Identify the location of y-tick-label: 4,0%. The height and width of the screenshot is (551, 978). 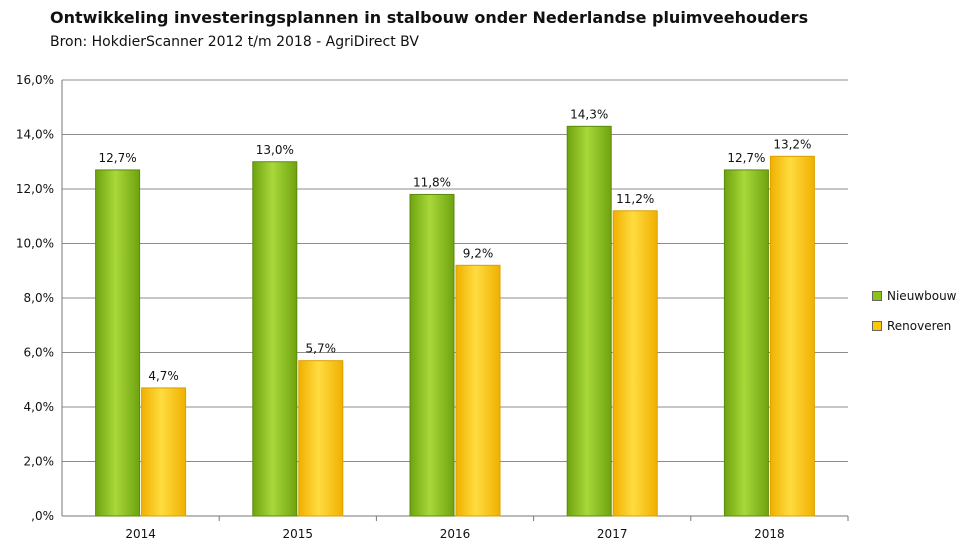
(39, 407).